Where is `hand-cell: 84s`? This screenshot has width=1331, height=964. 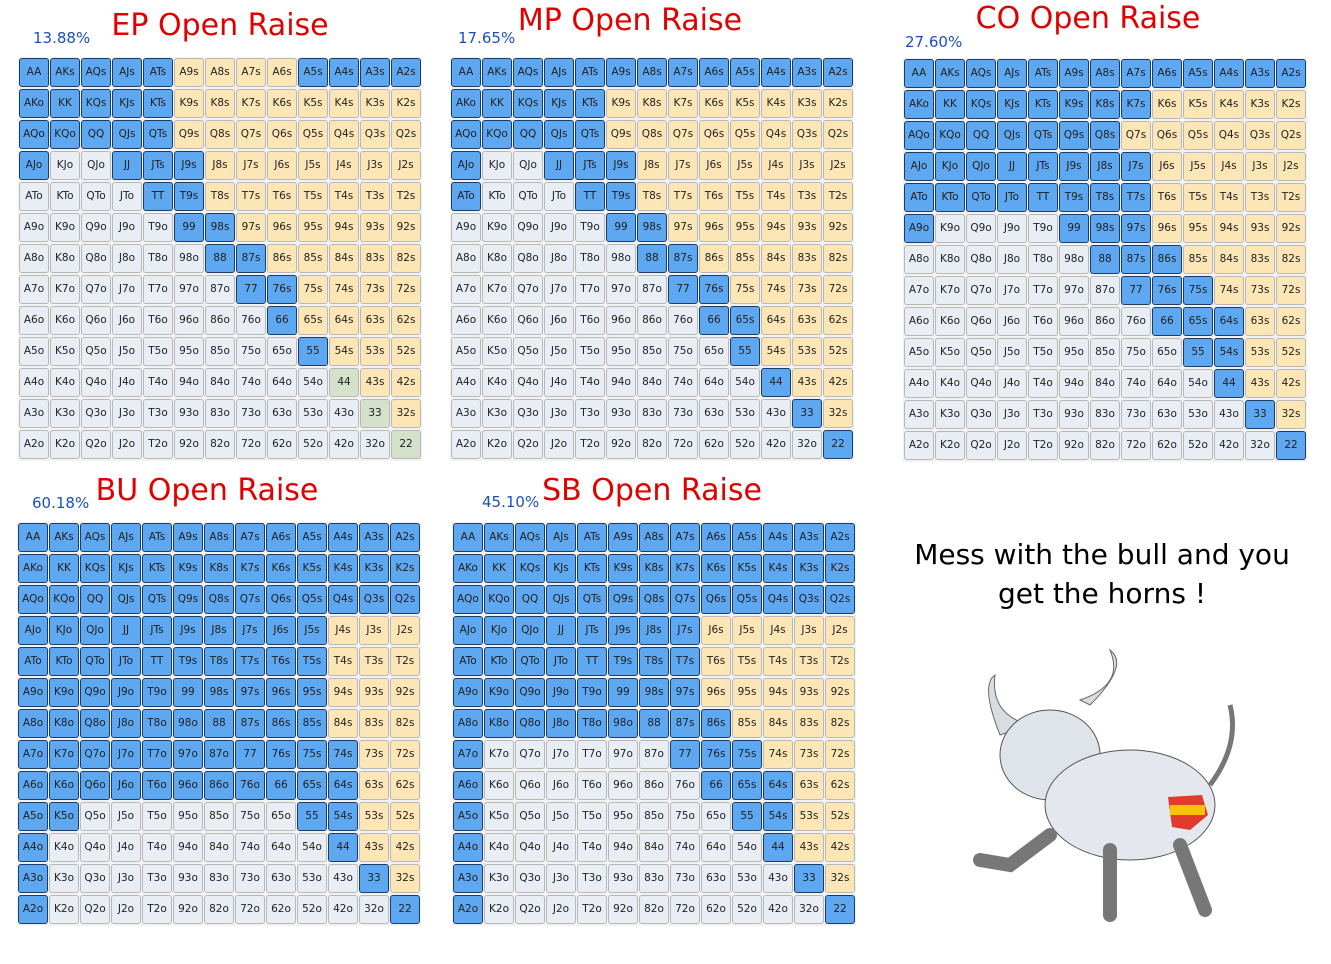 hand-cell: 84s is located at coordinates (1229, 259).